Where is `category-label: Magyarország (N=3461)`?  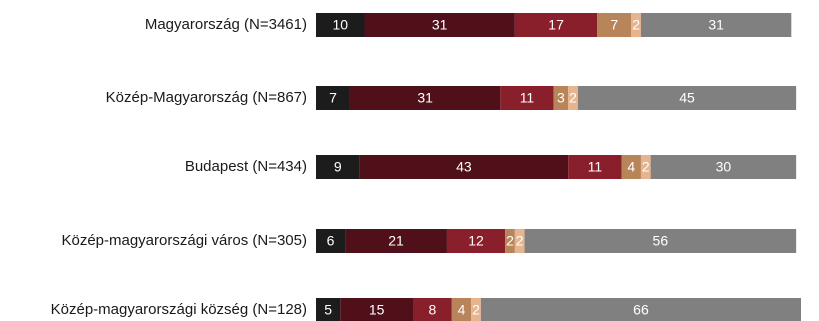 category-label: Magyarország (N=3461) is located at coordinates (226, 24).